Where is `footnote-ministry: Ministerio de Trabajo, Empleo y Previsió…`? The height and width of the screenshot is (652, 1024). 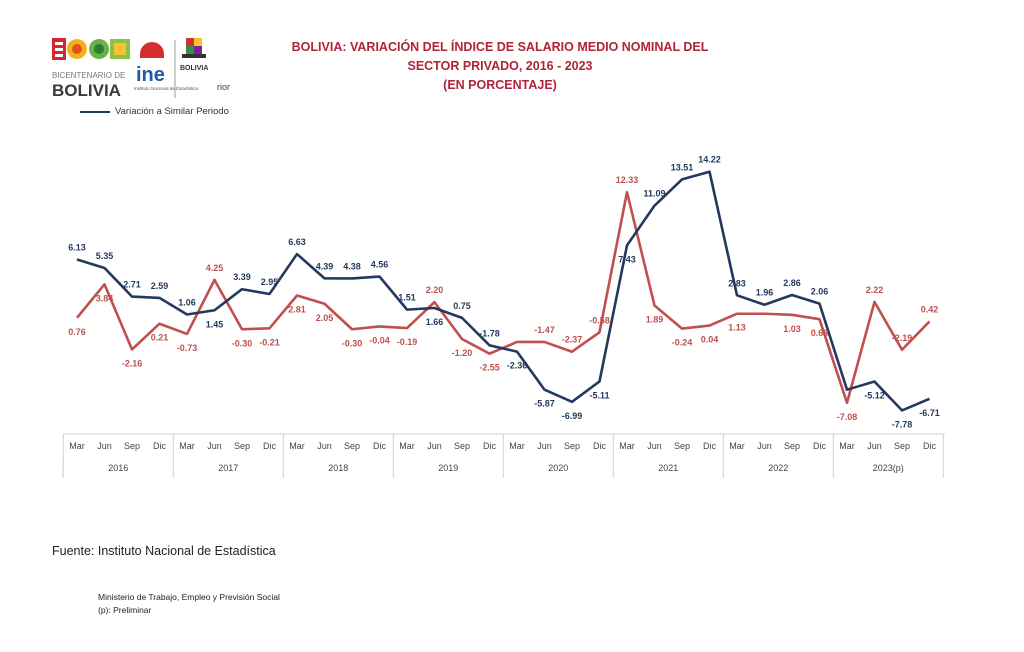 footnote-ministry: Ministerio de Trabajo, Empleo y Previsió… is located at coordinates (189, 597).